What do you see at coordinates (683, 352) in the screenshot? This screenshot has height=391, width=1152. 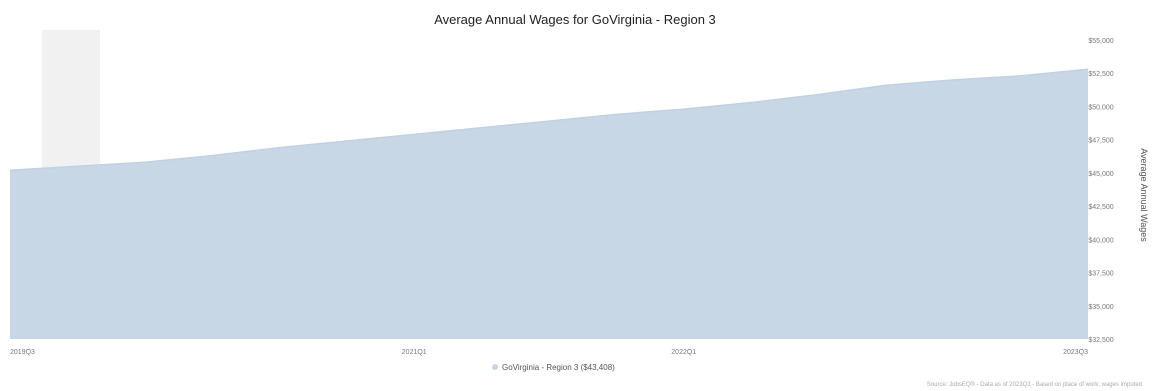 I see `x-tick-label: 2022Q1` at bounding box center [683, 352].